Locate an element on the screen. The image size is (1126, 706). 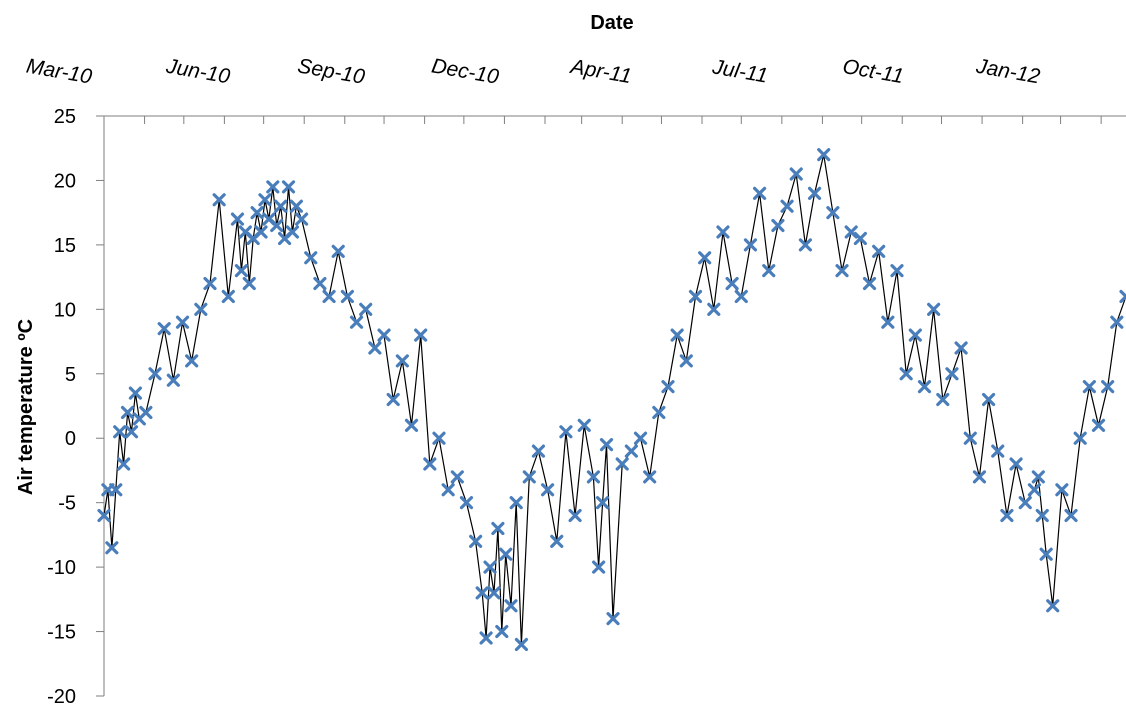
x-axis is located at coordinates (614, 119).